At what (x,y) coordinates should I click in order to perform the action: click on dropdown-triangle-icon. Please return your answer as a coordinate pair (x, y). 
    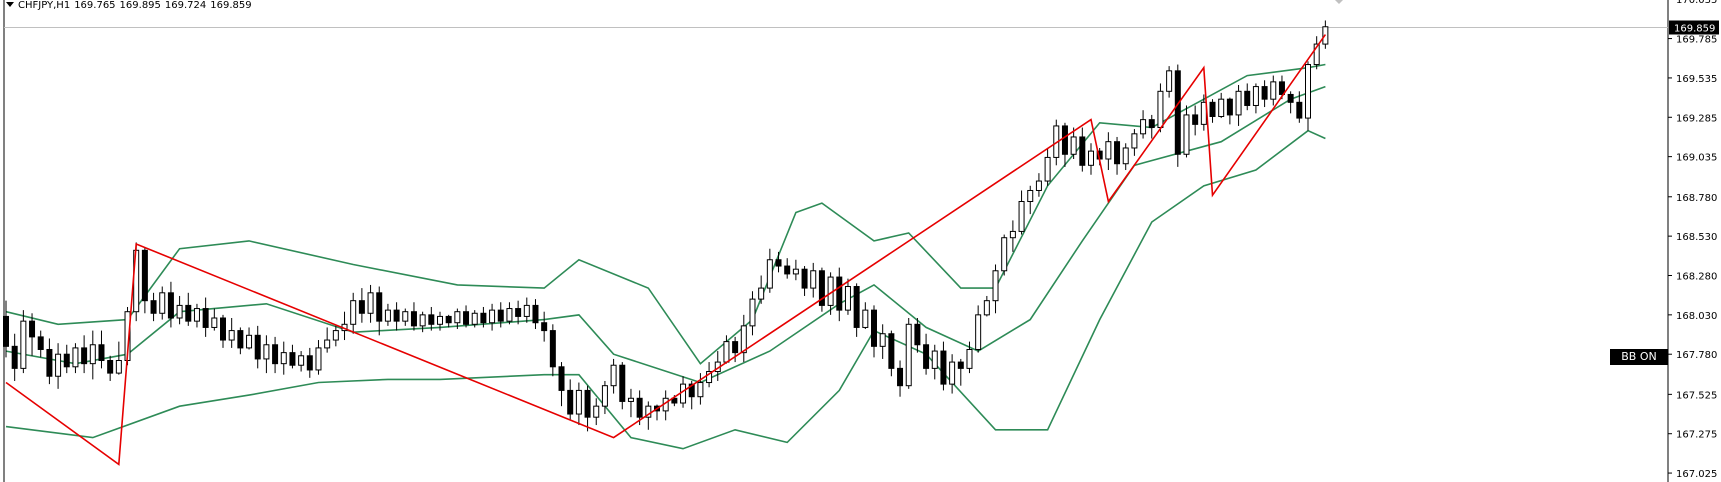
    Looking at the image, I should click on (10, 4).